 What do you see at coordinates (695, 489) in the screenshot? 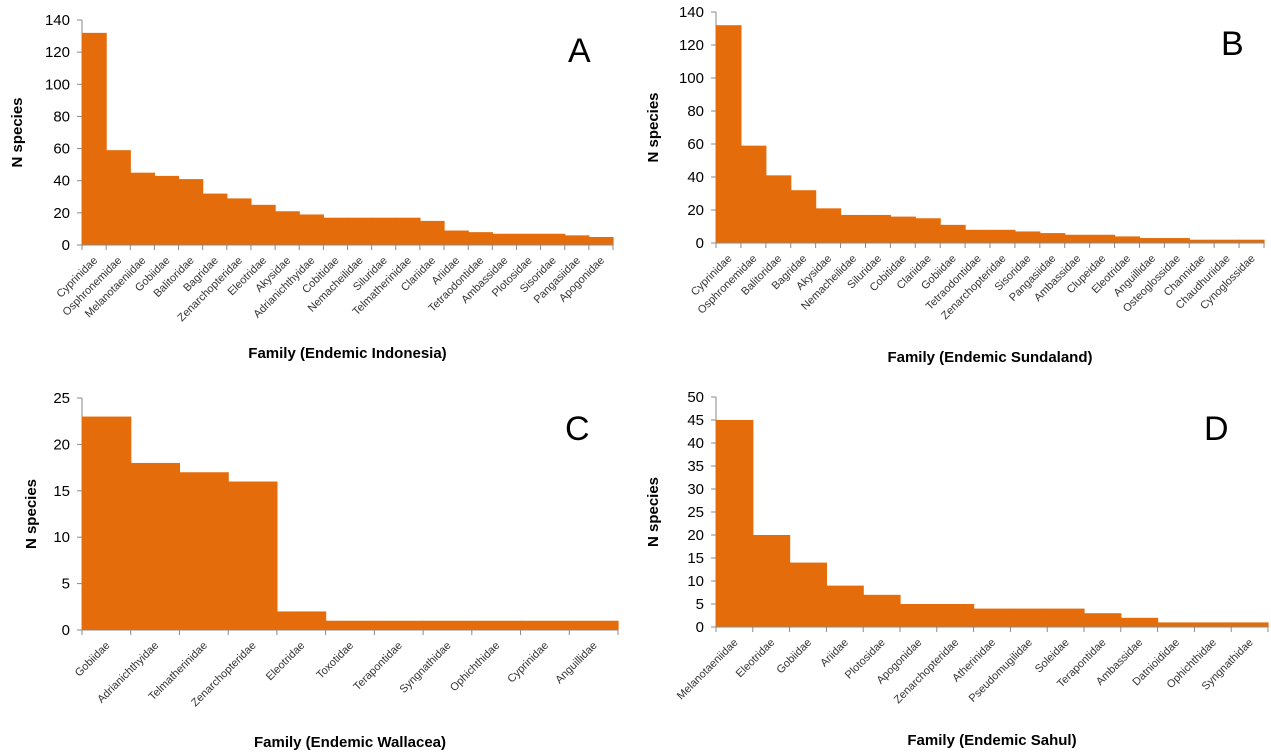
I see `y-tick-label: 30` at bounding box center [695, 489].